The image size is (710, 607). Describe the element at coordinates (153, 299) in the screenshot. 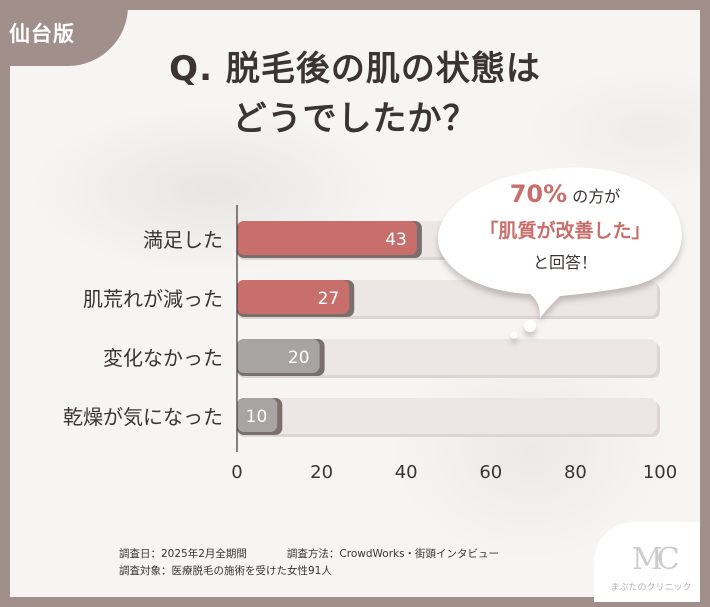

I see `category-label: 肌荒れが減った` at that location.